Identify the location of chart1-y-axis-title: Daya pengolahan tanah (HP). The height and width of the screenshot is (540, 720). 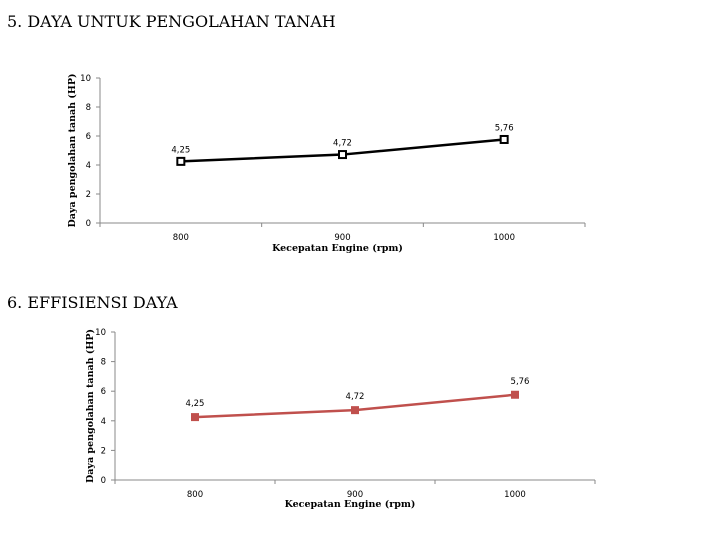
(72, 151).